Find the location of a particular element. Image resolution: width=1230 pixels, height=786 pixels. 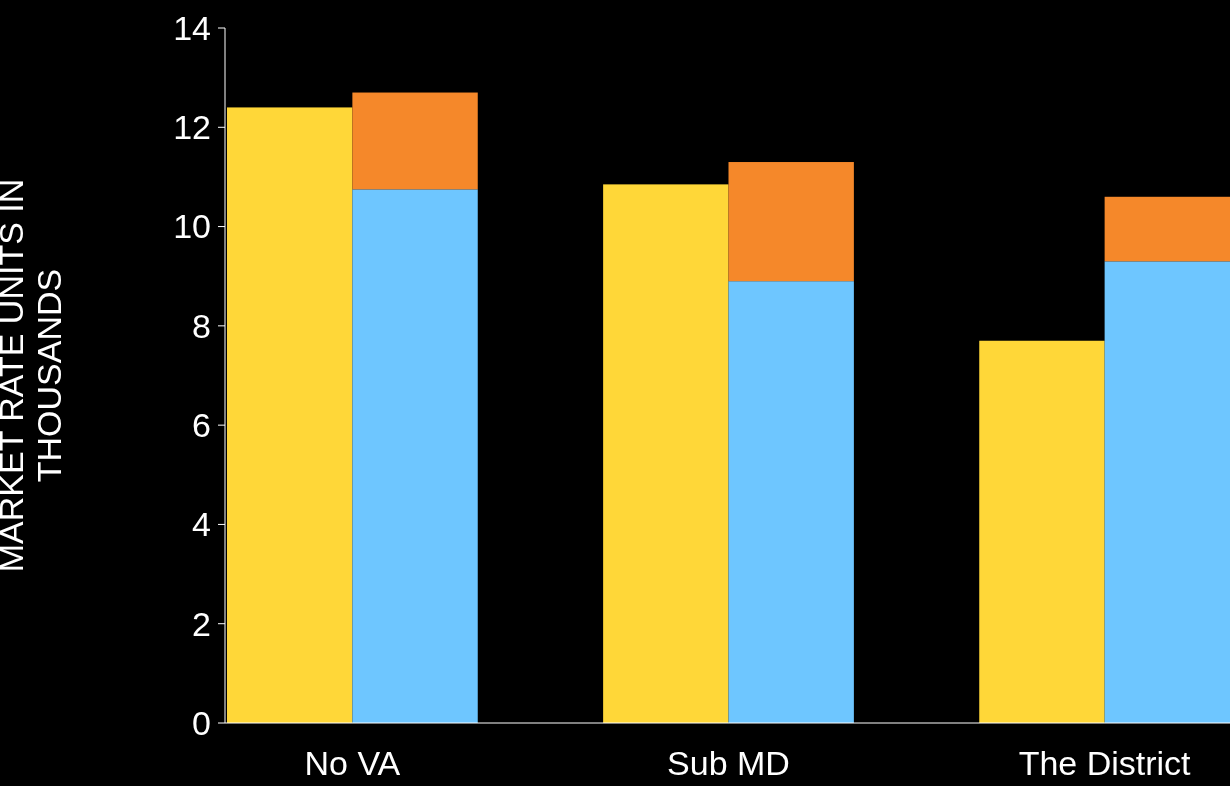

y-tick-label: 0 is located at coordinates (201, 722).